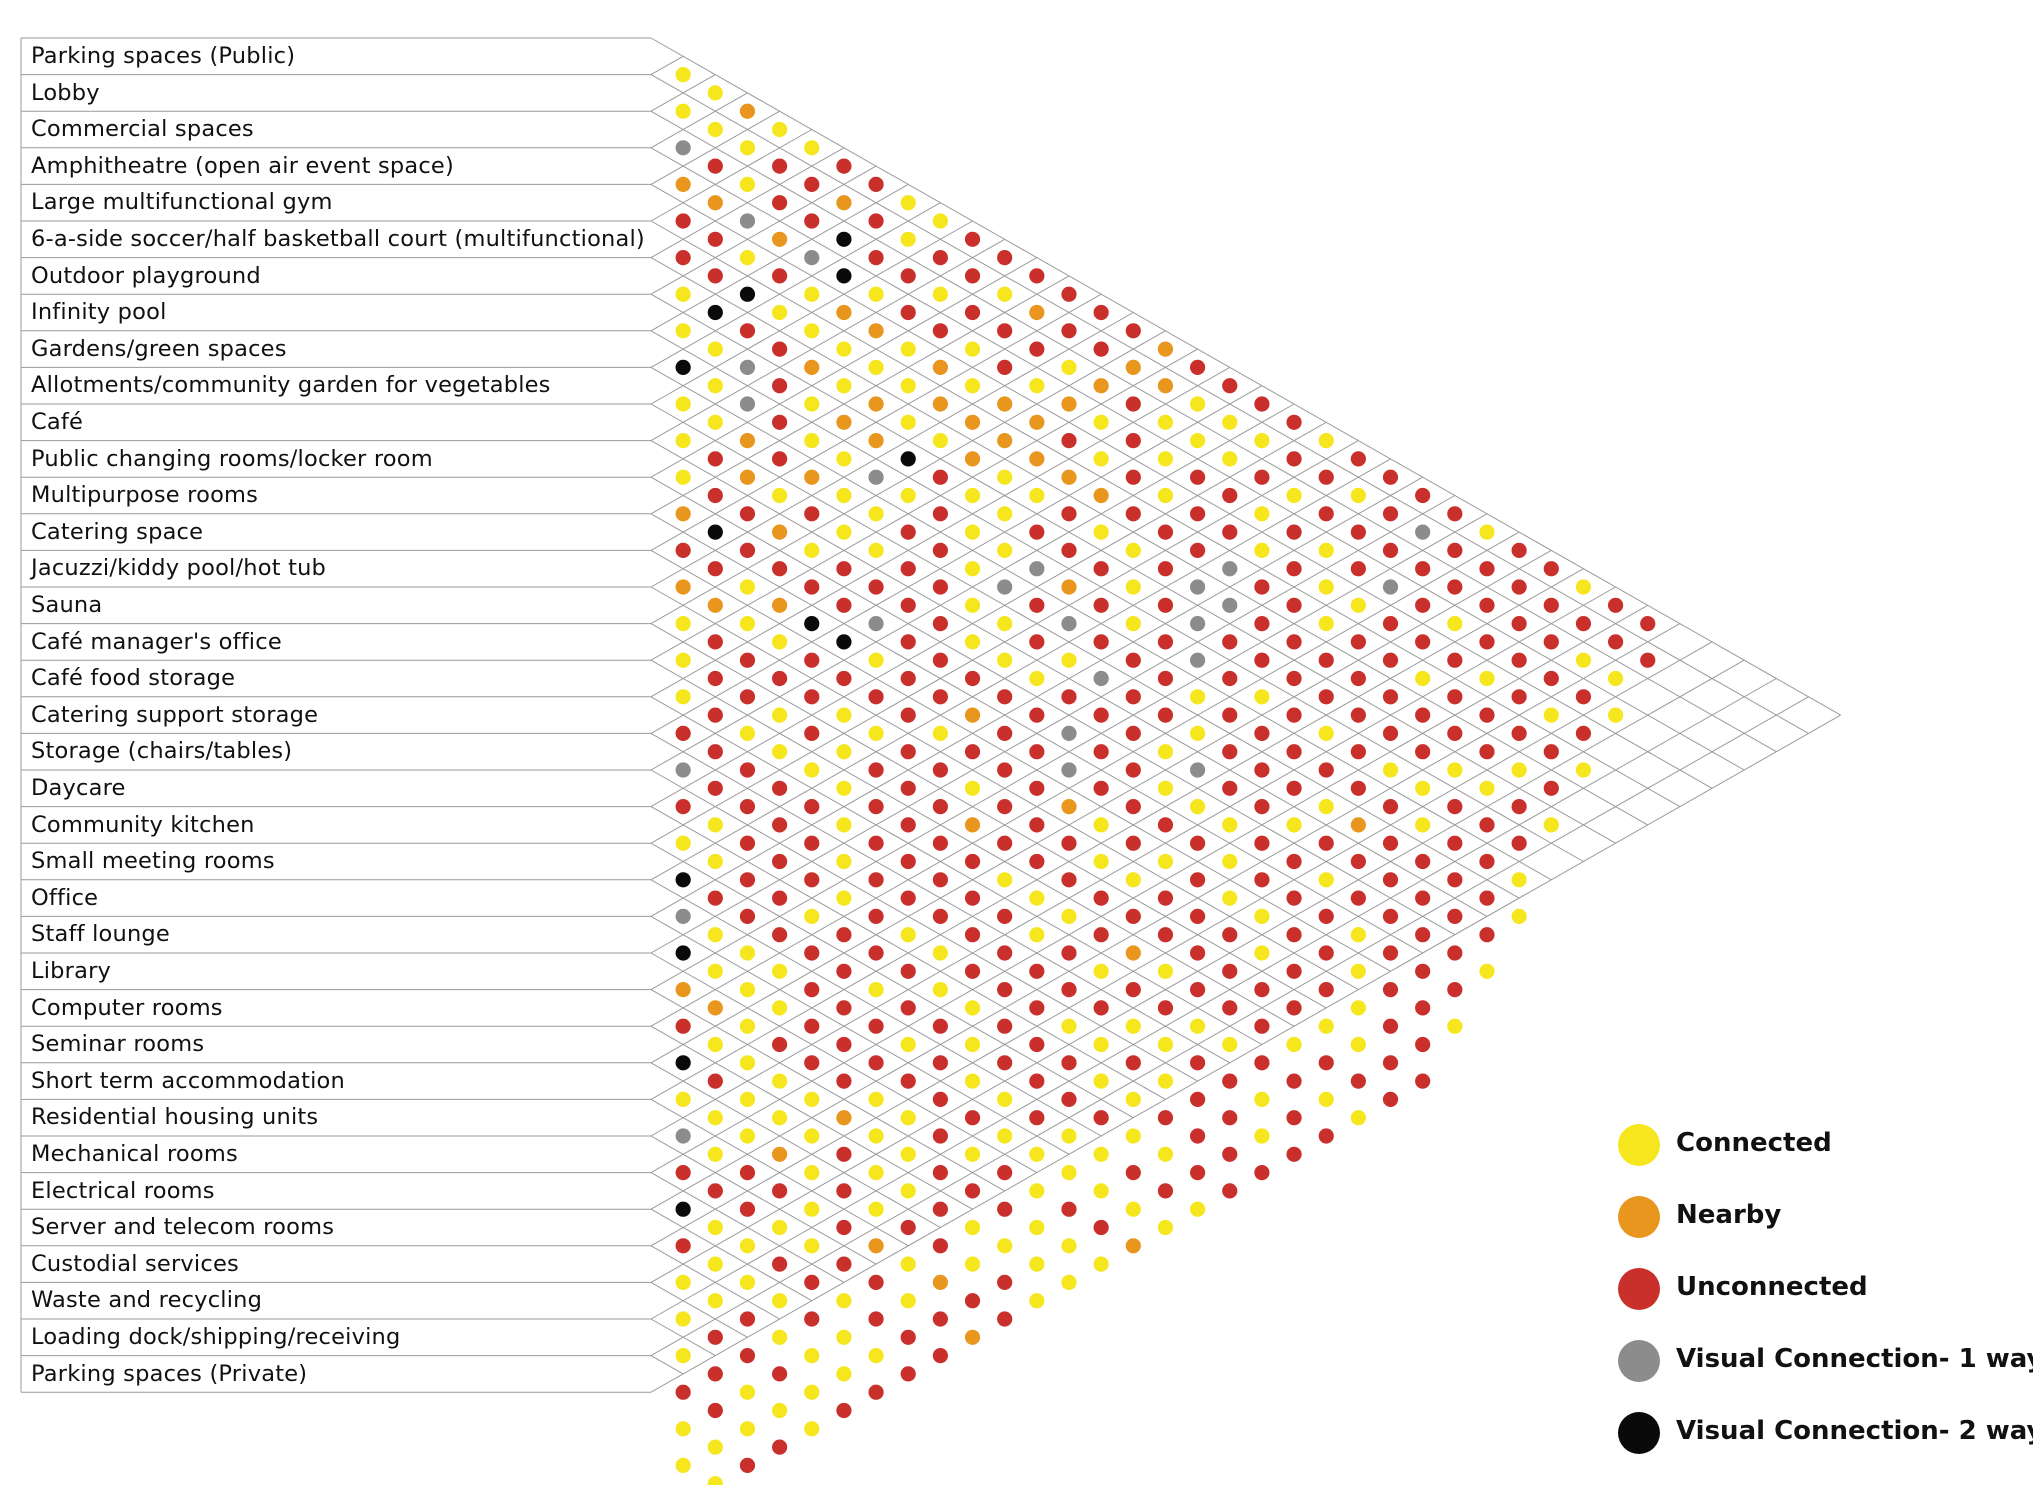  What do you see at coordinates (67, 605) in the screenshot?
I see `row-label: Sauna` at bounding box center [67, 605].